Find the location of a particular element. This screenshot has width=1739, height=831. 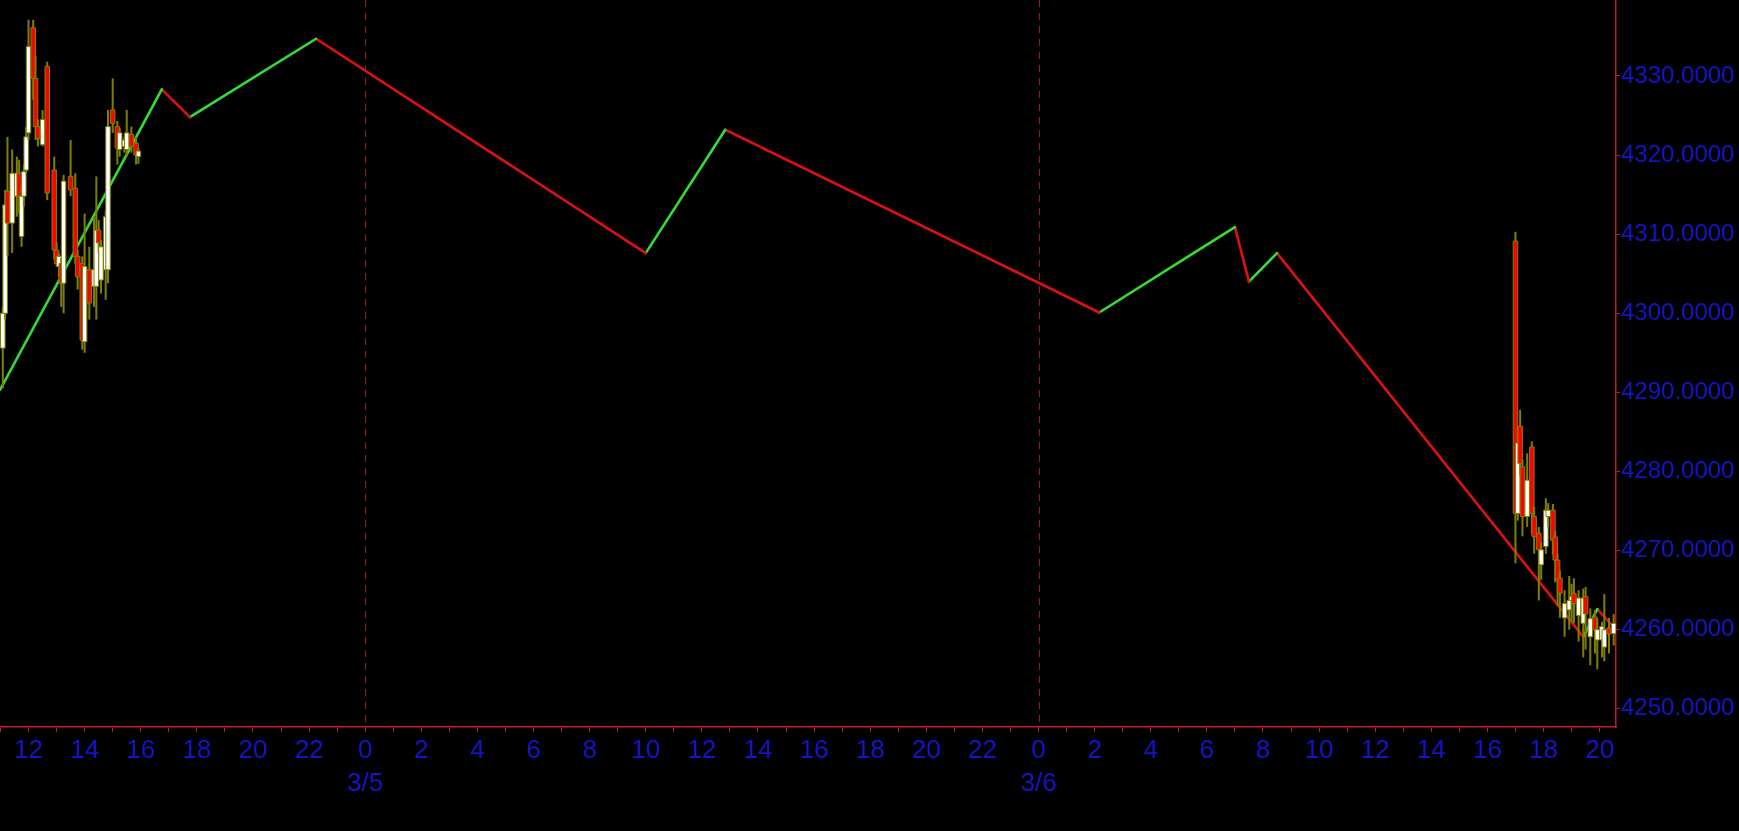

y-tick-label: 4250.0000 is located at coordinates (1678, 707).